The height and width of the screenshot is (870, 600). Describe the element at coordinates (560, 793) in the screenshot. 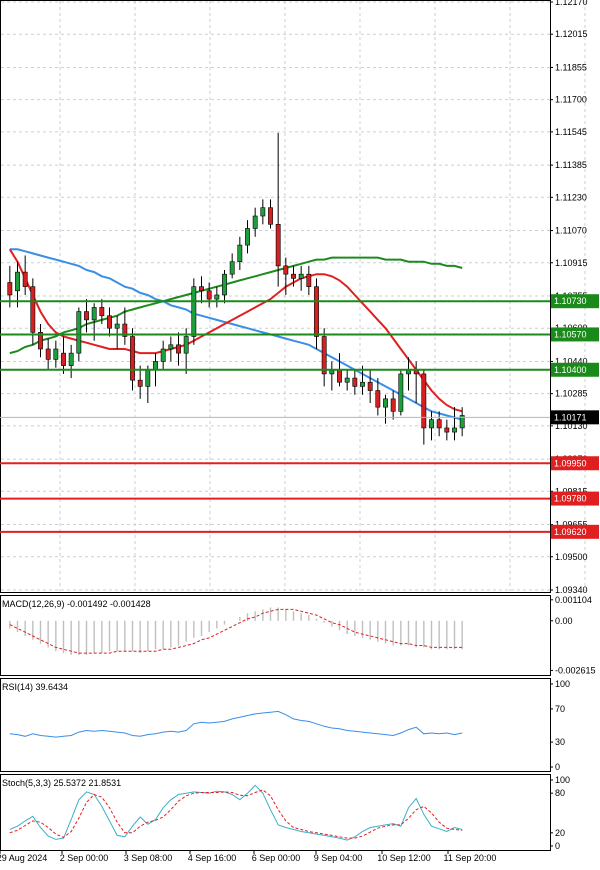

I see `y-tick-label: 80` at that location.